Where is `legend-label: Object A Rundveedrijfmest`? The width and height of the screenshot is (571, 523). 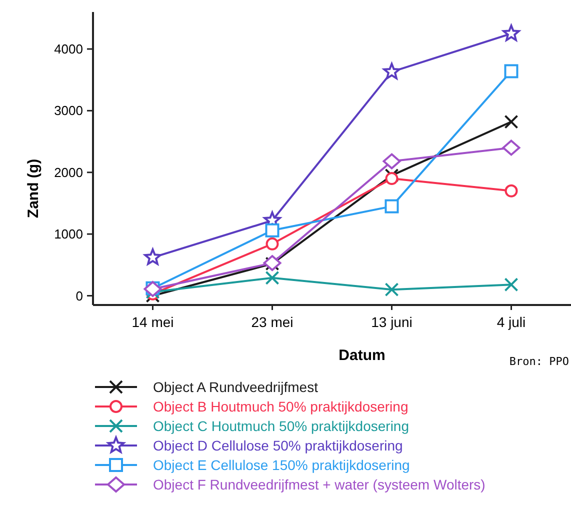
legend-label: Object A Rundveedrijfmest is located at coordinates (235, 386).